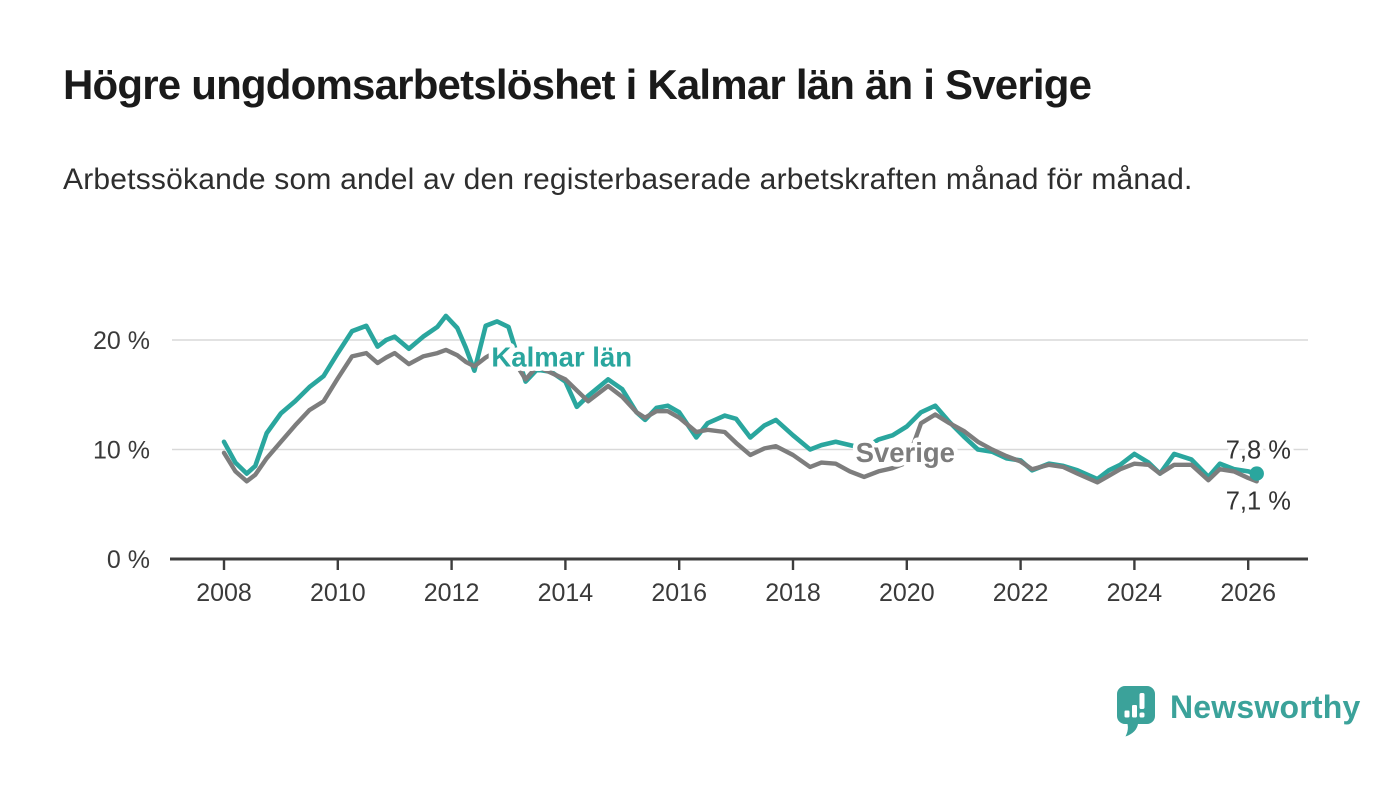 The image size is (1400, 794). What do you see at coordinates (905, 452) in the screenshot?
I see `sverige-series-label: Sverige` at bounding box center [905, 452].